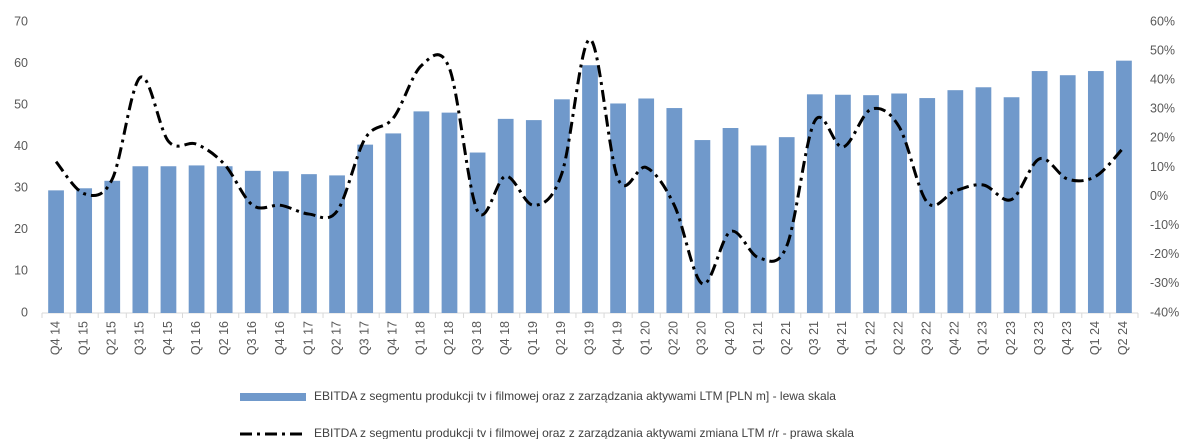 Image resolution: width=1186 pixels, height=439 pixels. I want to click on legend-swatch, so click(273, 397).